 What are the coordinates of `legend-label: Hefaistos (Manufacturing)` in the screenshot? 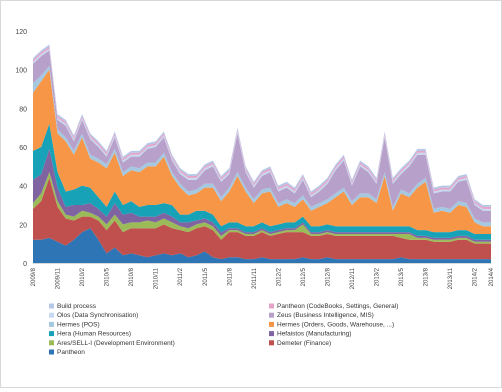 It's located at (314, 334).